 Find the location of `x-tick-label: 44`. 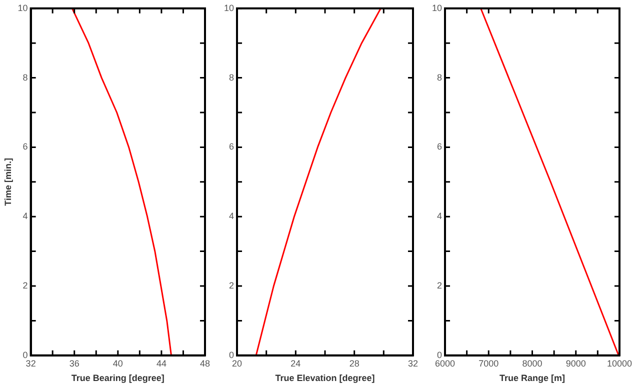

x-tick-label: 44 is located at coordinates (161, 363).